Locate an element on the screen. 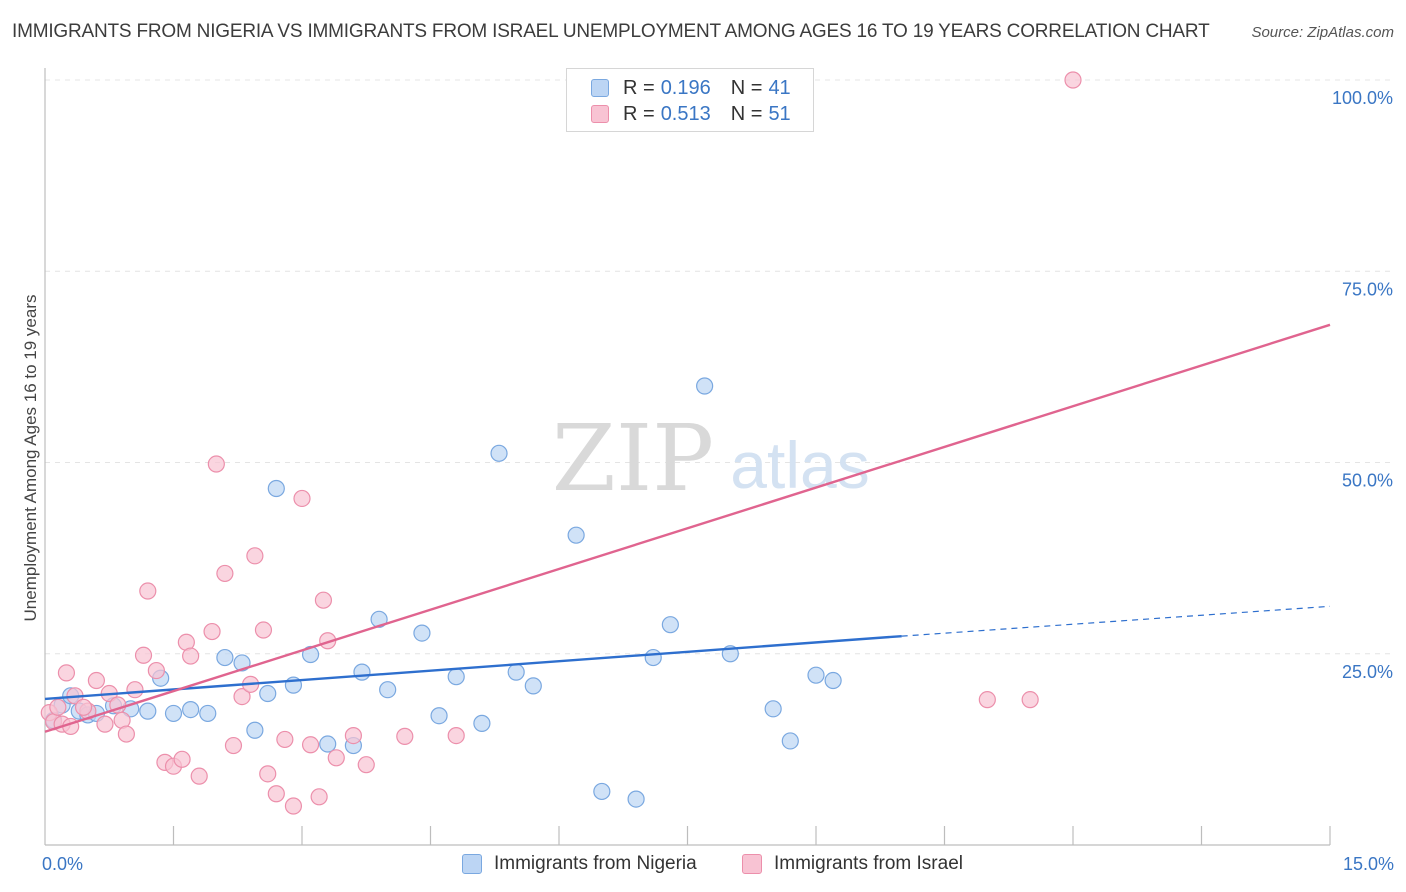 This screenshot has height=892, width=1406. israel-swatch is located at coordinates (600, 114).